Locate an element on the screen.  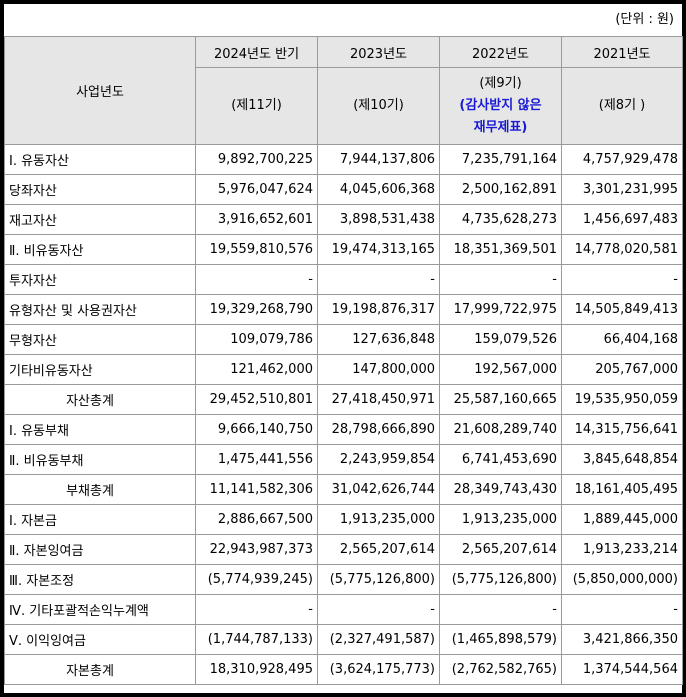
row-label: 부채총계 is located at coordinates (100, 489).